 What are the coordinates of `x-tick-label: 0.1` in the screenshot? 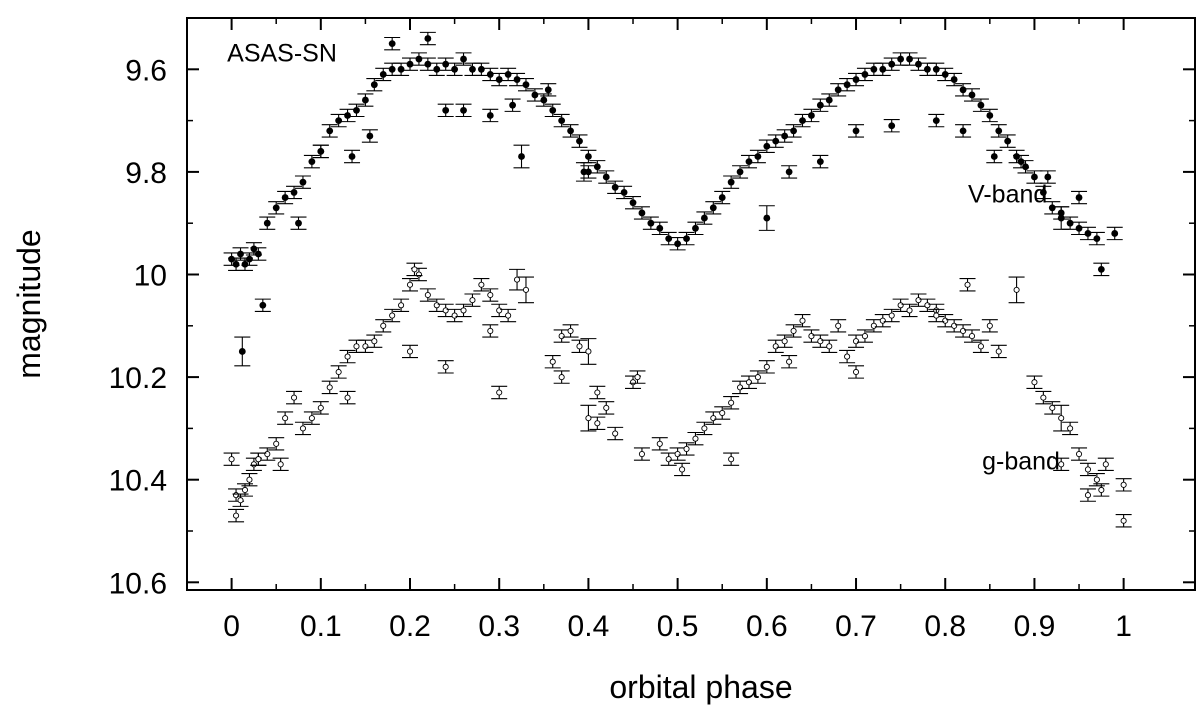 It's located at (321, 626).